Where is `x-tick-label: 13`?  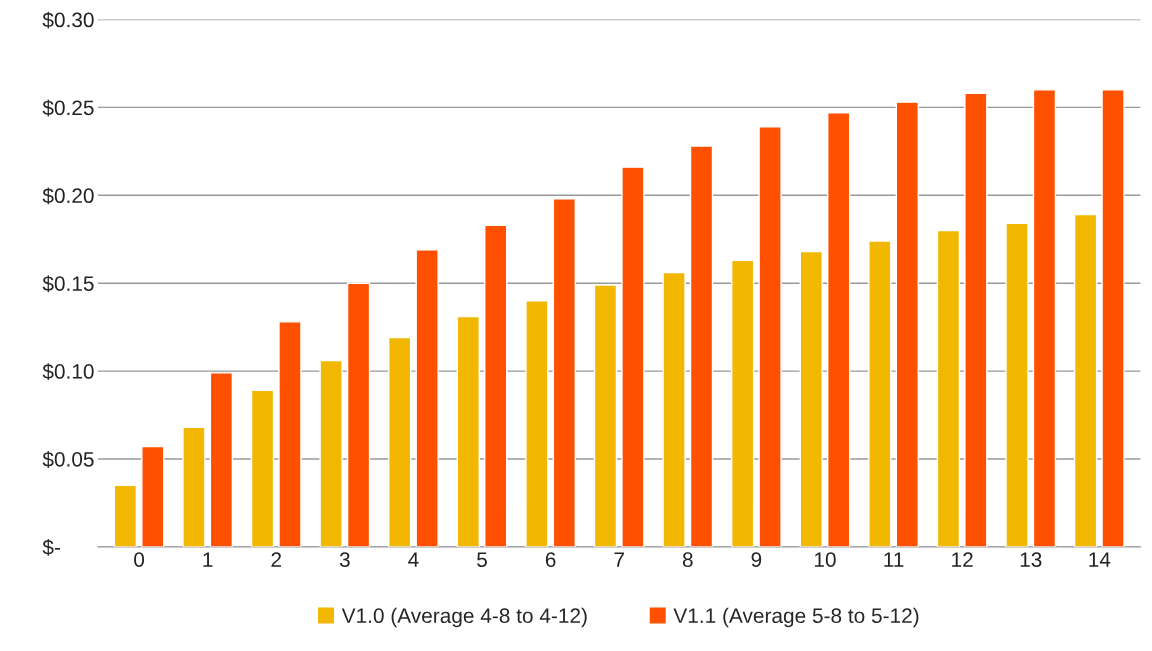
x-tick-label: 13 is located at coordinates (1031, 559).